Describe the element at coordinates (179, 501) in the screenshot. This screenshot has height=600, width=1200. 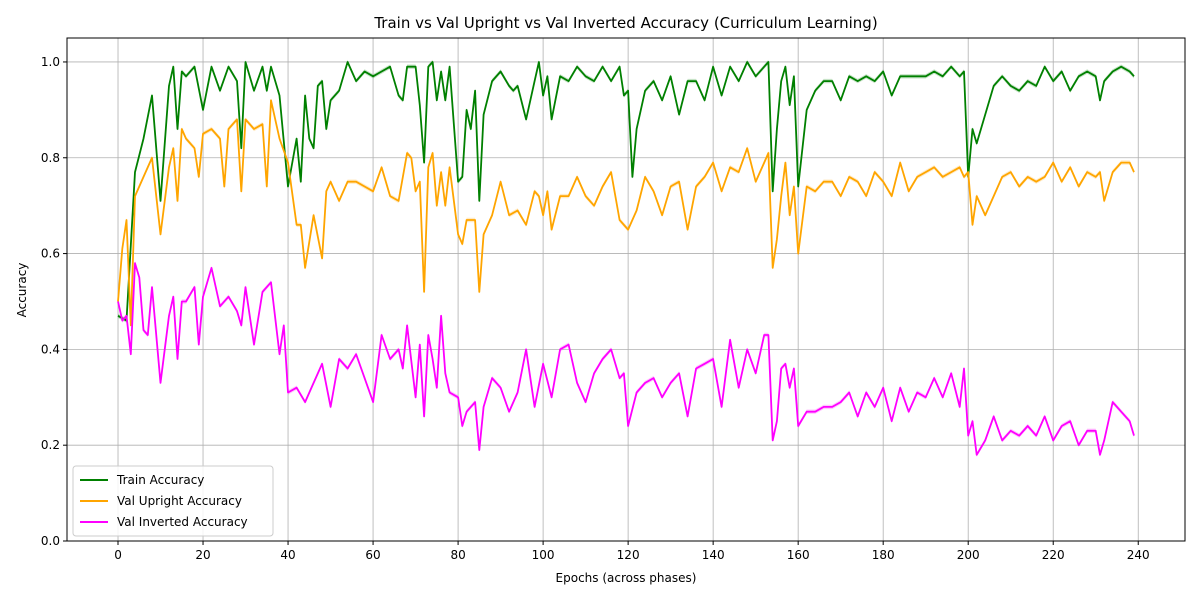
I see `legend-label: Val Upright Accuracy` at that location.